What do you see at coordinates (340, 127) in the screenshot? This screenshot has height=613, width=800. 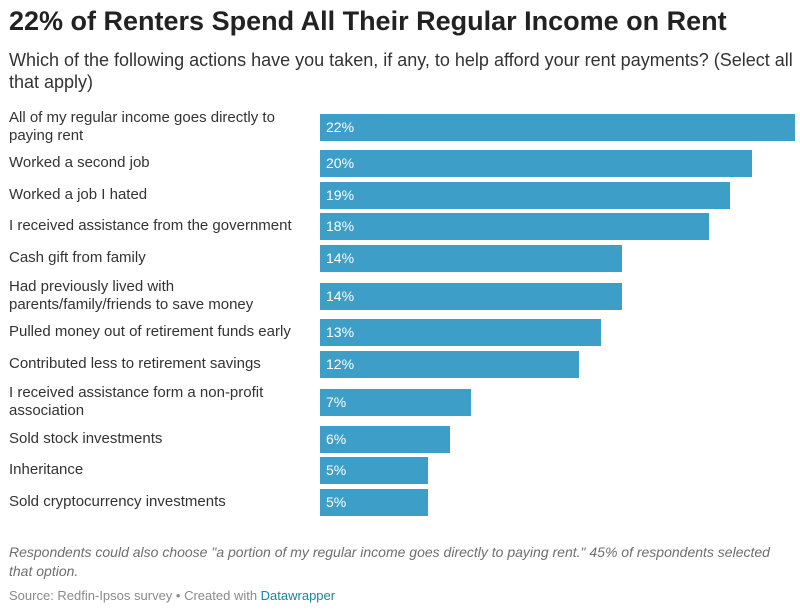 I see `bar-value-label: 22%` at bounding box center [340, 127].